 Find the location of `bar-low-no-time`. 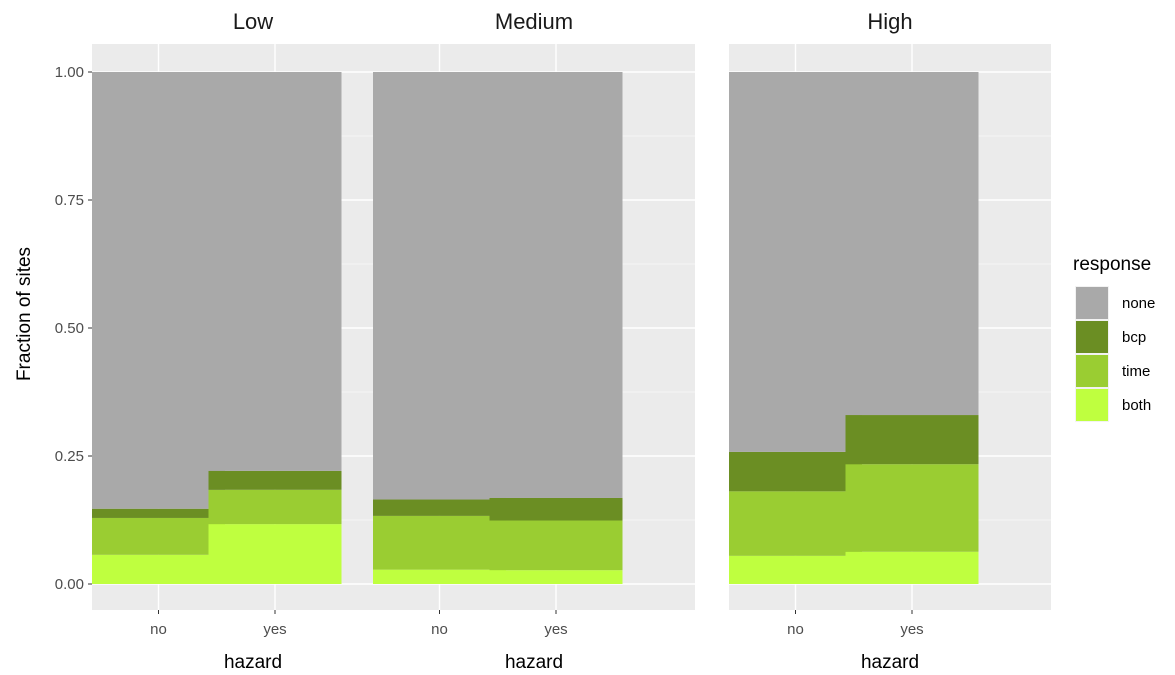

bar-low-no-time is located at coordinates (158, 536).